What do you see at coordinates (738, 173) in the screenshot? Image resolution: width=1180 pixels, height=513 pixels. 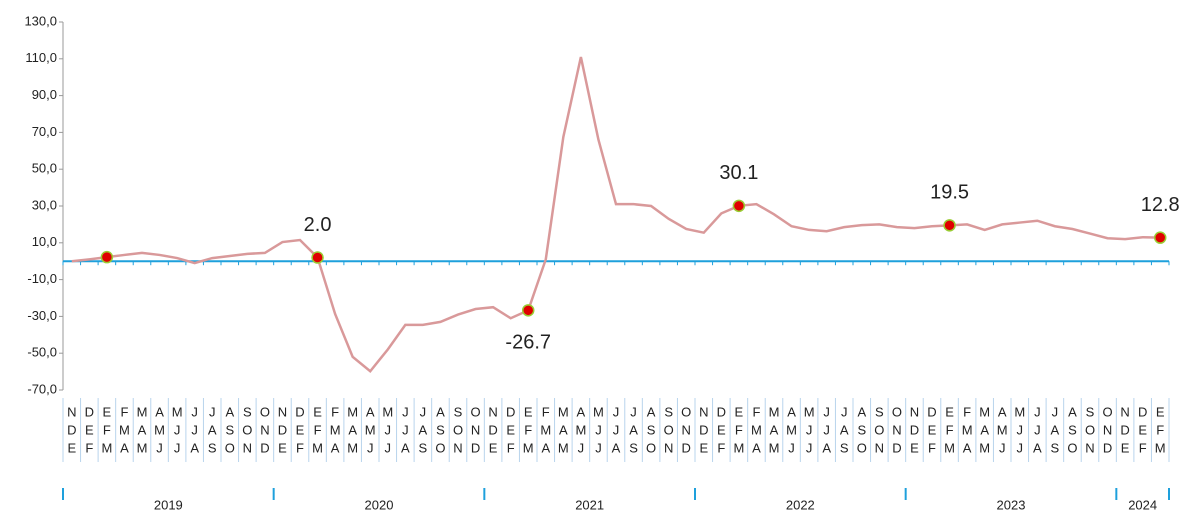 I see `value-label: 30.1` at bounding box center [738, 173].